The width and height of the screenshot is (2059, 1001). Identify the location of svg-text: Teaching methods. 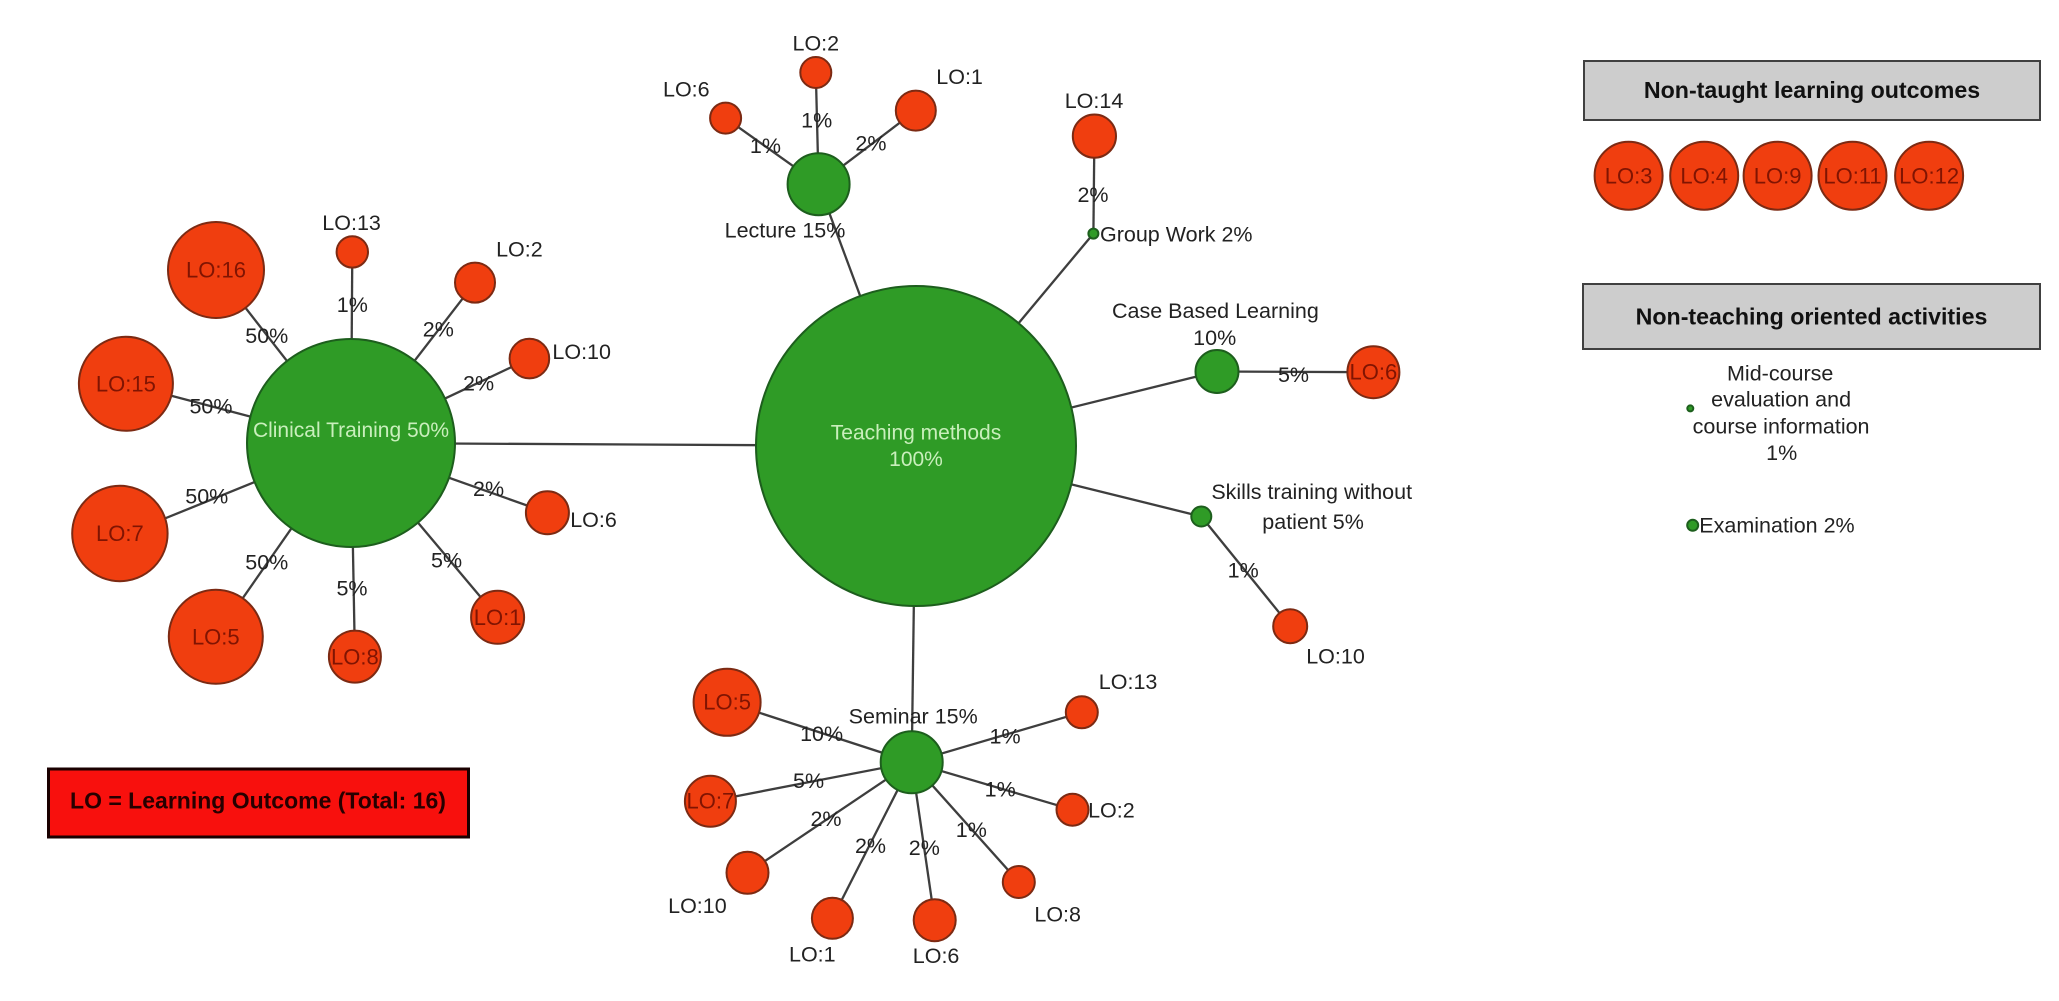
(916, 433).